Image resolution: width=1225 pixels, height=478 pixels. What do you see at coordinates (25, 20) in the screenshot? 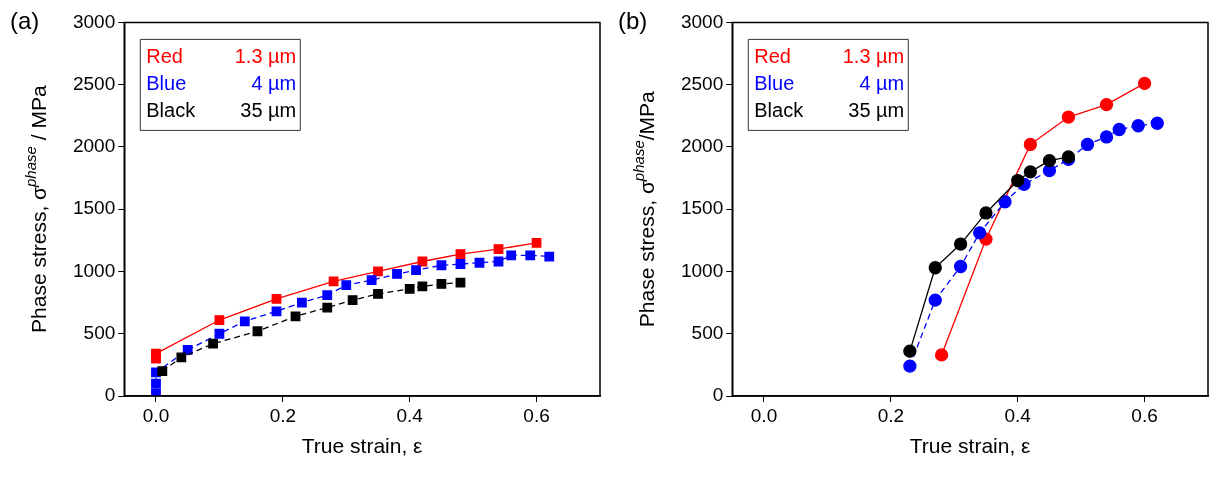
I see `chart-title: (a)` at bounding box center [25, 20].